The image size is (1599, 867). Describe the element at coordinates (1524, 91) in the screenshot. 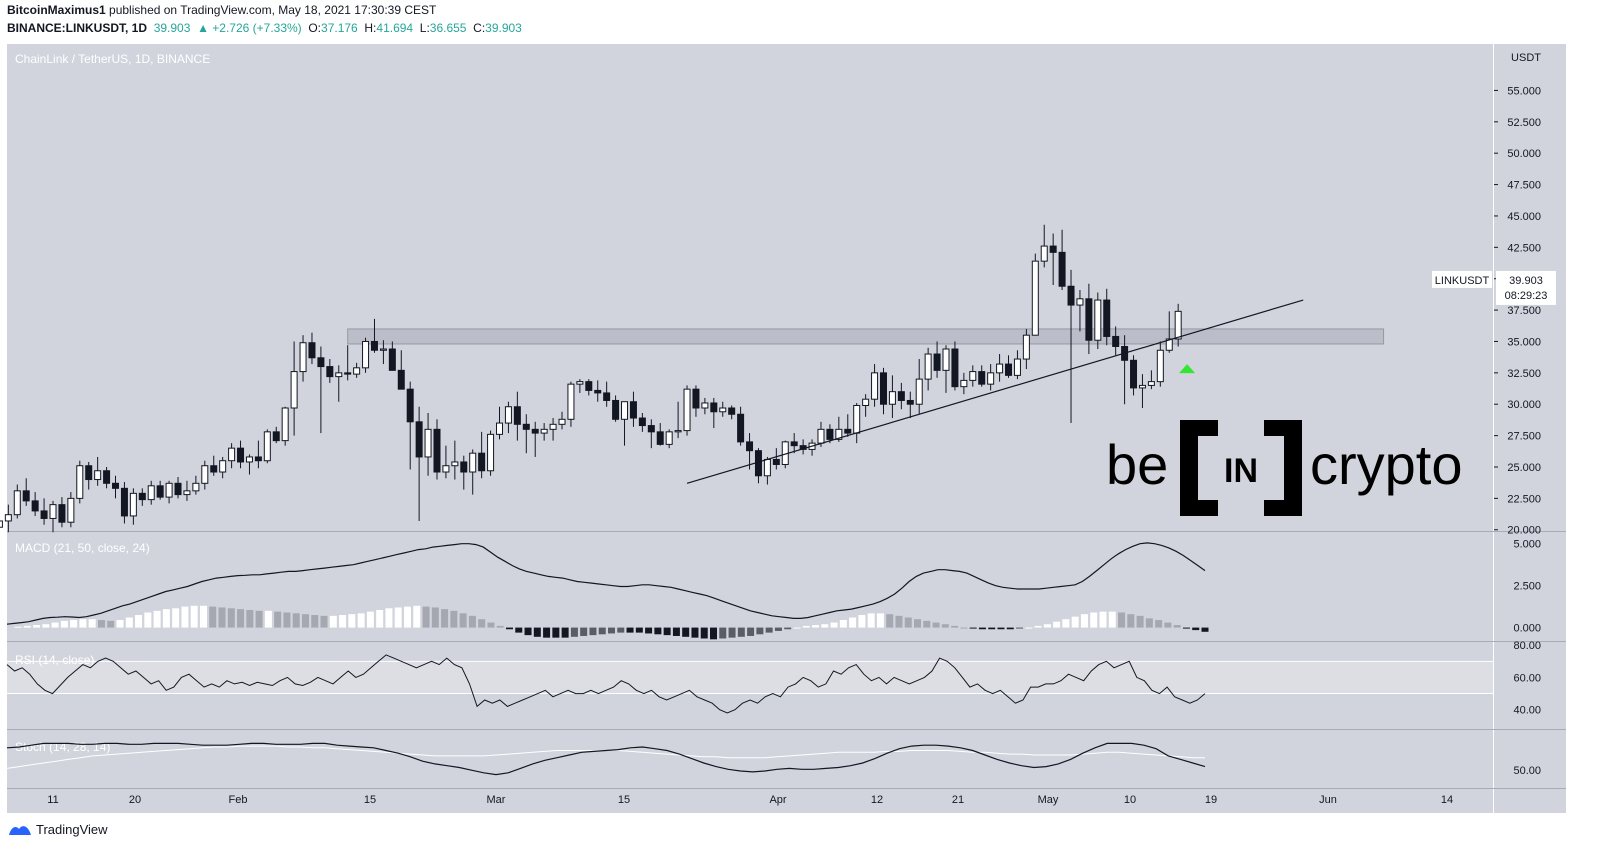

I see `price-tick-label: 55.000` at that location.